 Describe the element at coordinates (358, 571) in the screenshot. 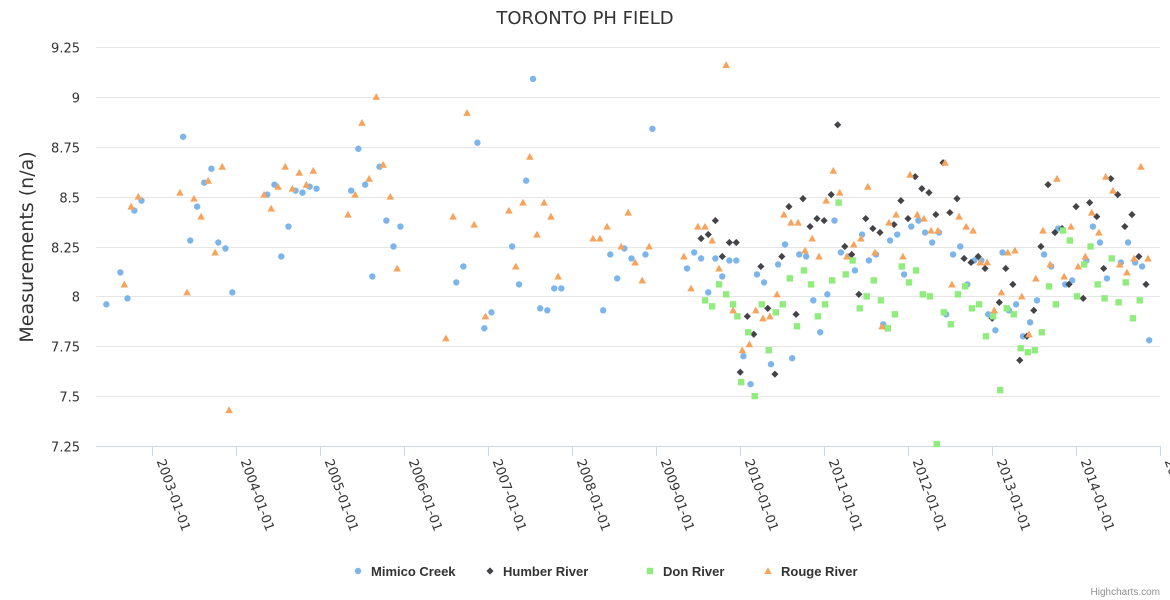

I see `legend-marker-mimico-creek` at that location.